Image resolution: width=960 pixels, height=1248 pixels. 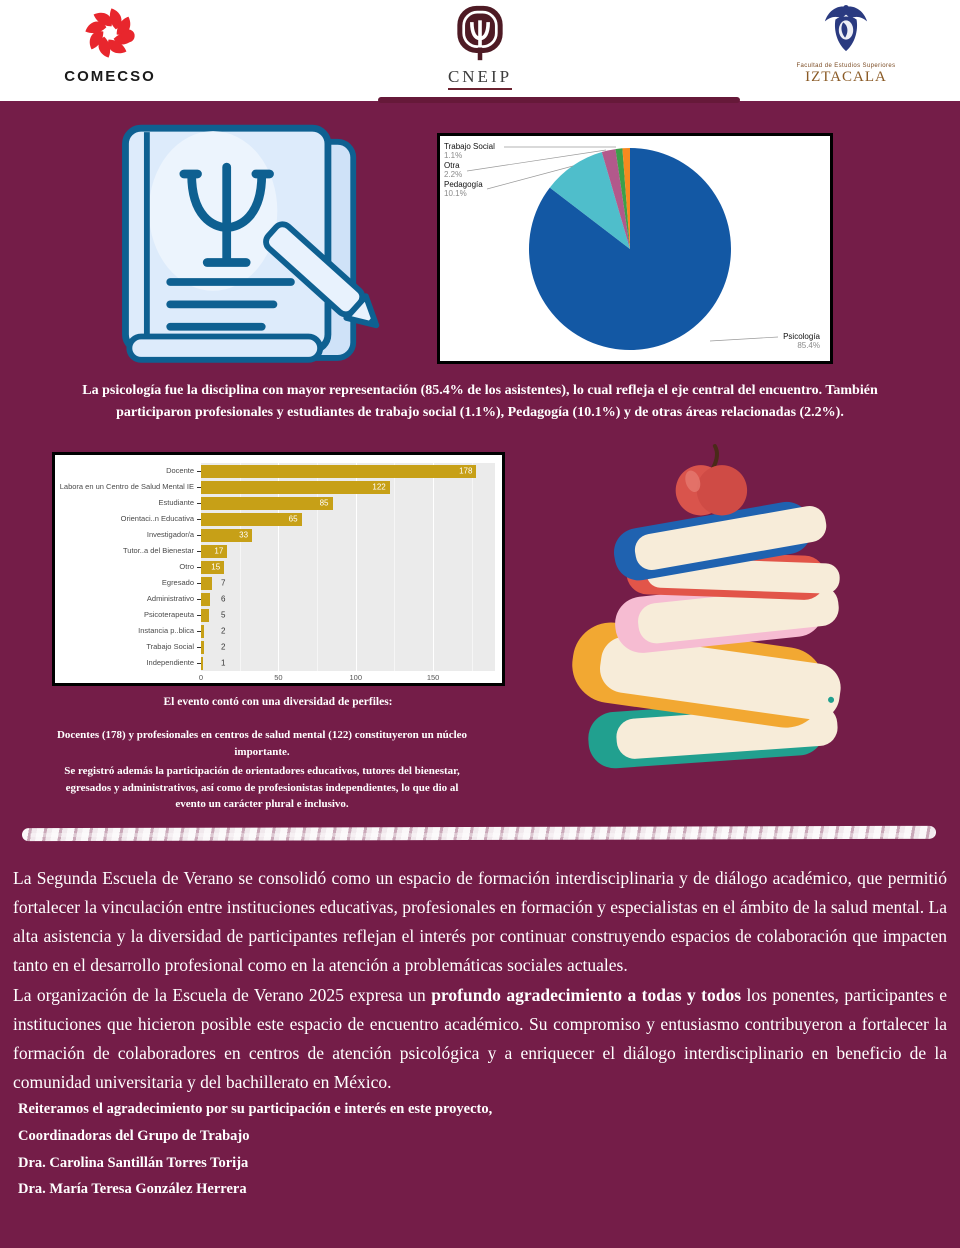 I want to click on bar-row: 65, so click(x=348, y=519).